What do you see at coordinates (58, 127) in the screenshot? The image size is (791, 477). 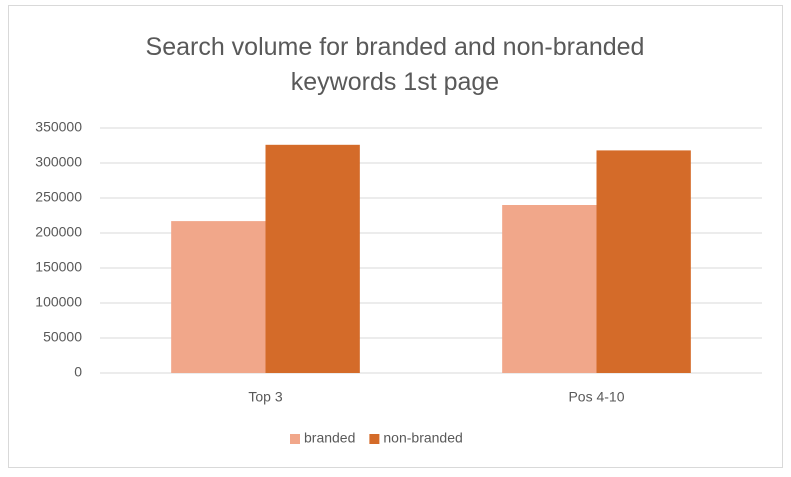 I see `y-tick-label: 350000` at bounding box center [58, 127].